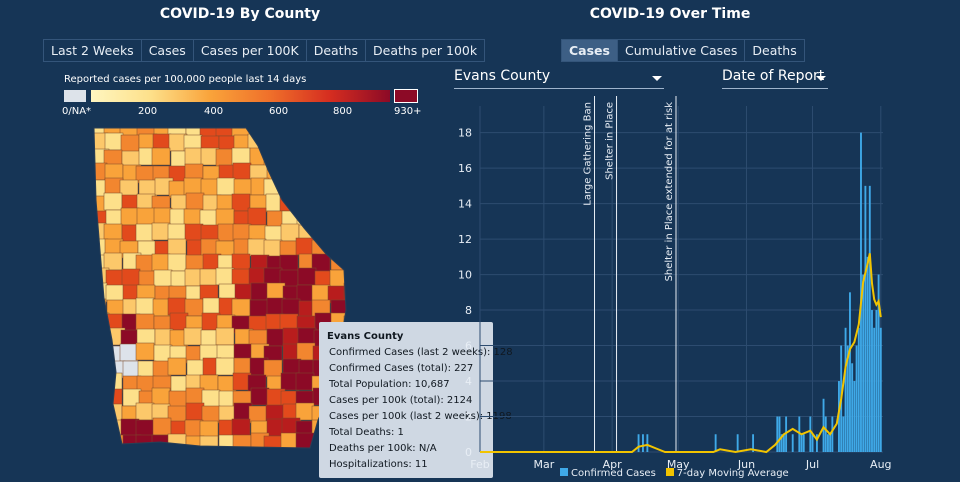  I want to click on chart-tab-cases: Cases, so click(590, 50).